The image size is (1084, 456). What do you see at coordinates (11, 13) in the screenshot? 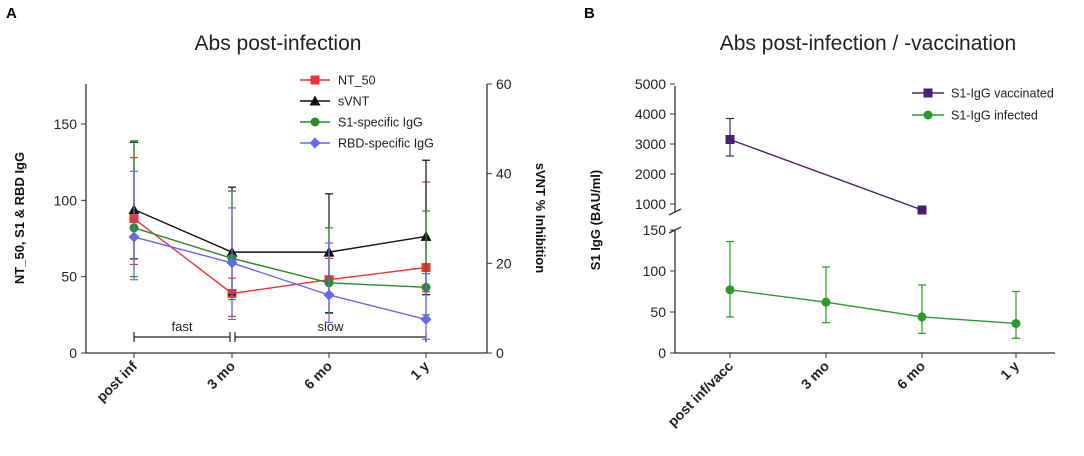
I see `panel-a-label: A` at bounding box center [11, 13].